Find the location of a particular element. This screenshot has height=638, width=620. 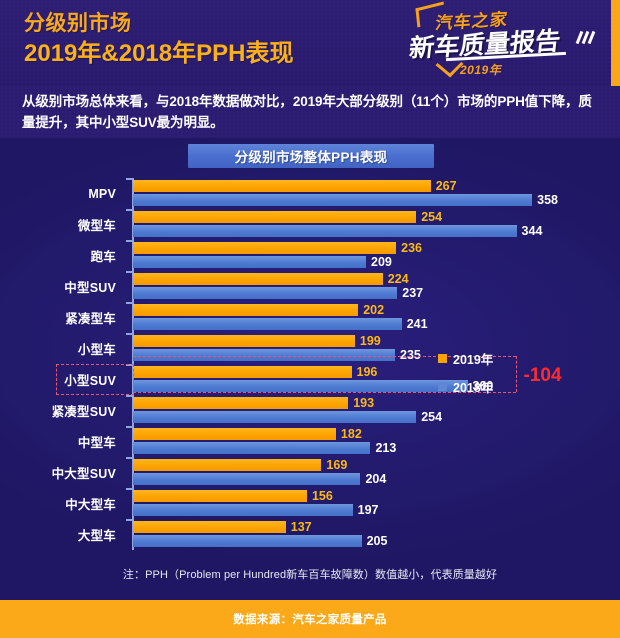

value-label-2018: 235 is located at coordinates (410, 355).